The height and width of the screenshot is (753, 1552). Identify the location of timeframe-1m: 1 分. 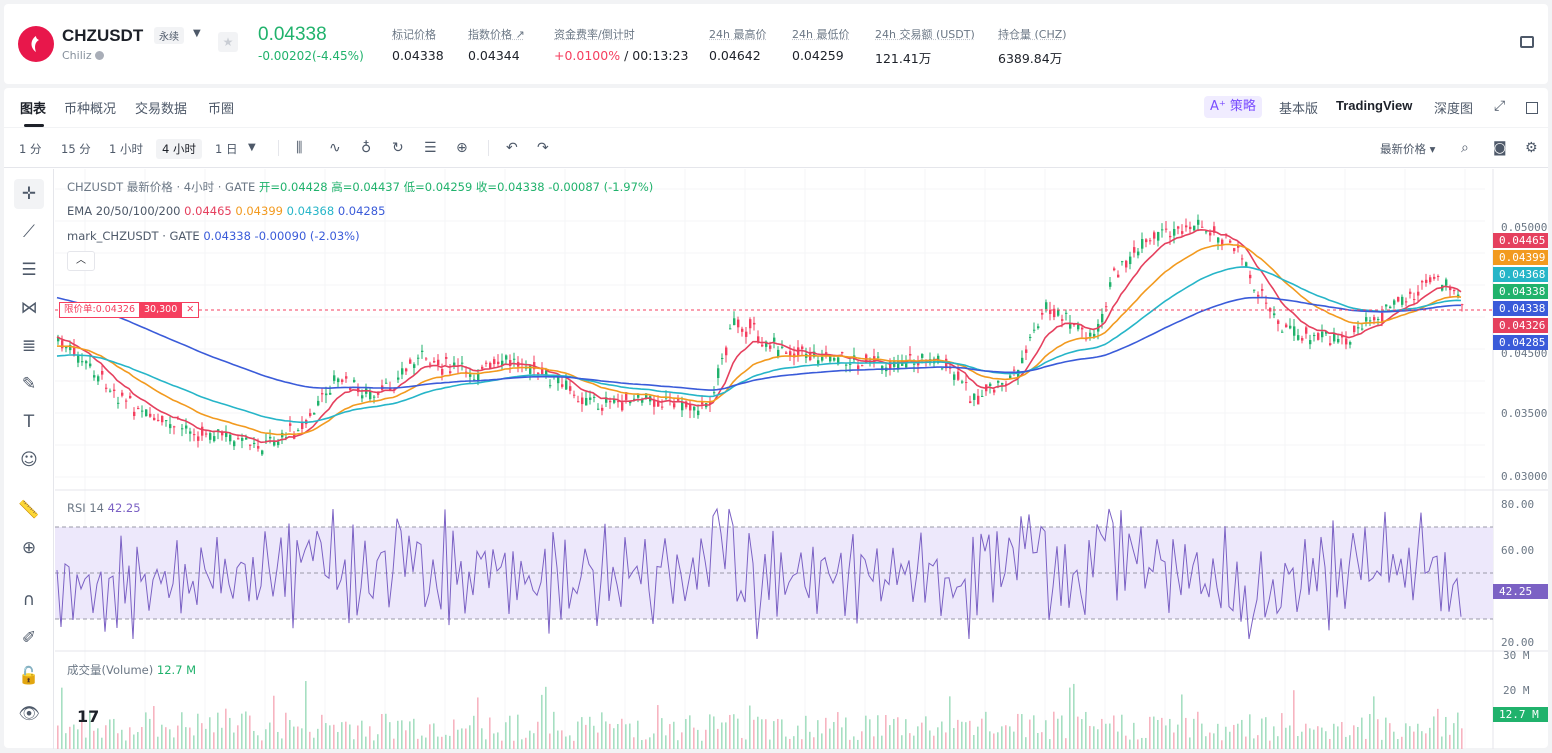
(30, 149).